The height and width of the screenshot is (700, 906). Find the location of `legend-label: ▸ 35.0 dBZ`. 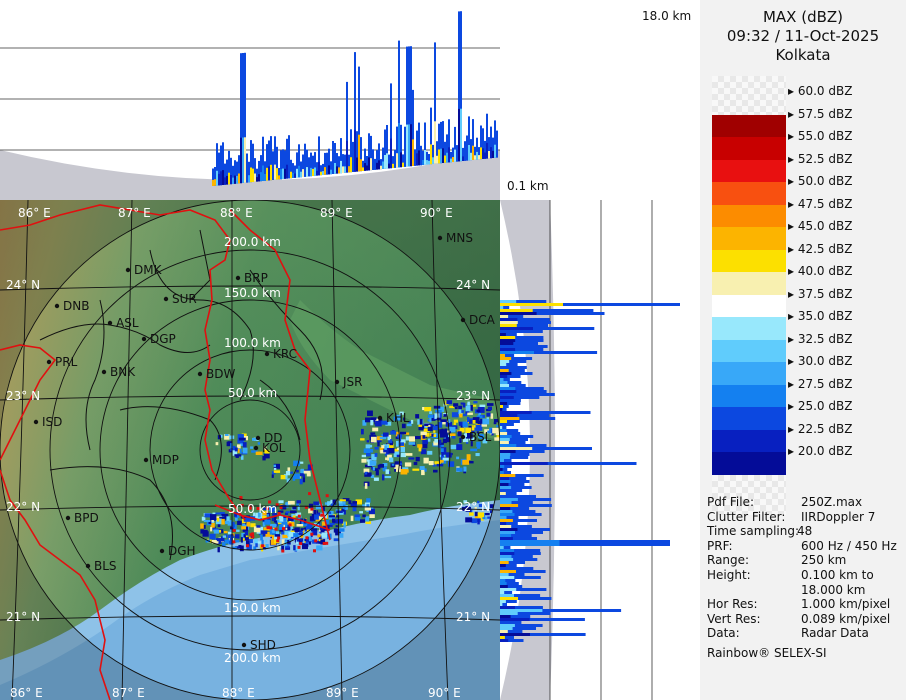

legend-label: ▸ 35.0 dBZ is located at coordinates (820, 316).